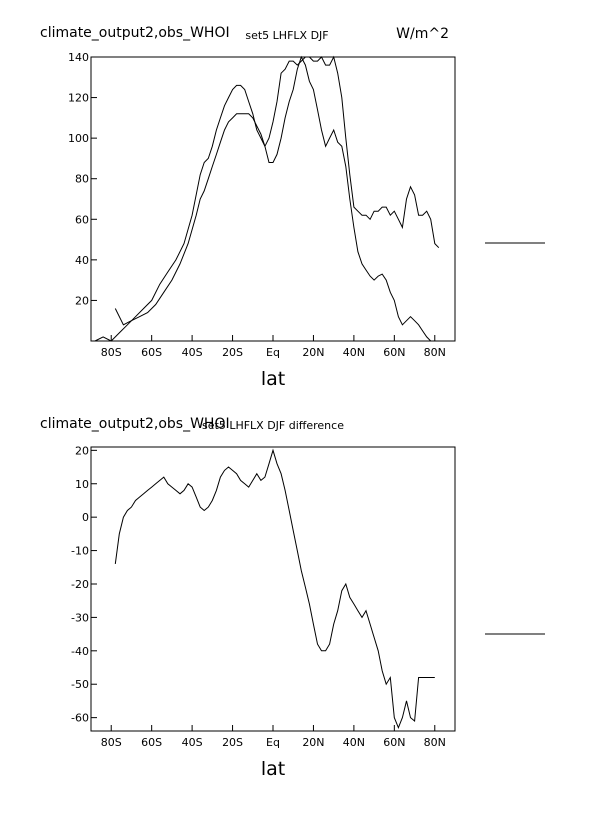 Image resolution: width=606 pixels, height=814 pixels. I want to click on bottom-plot-run-title: climate_output2,obs_WHOI, so click(135, 424).